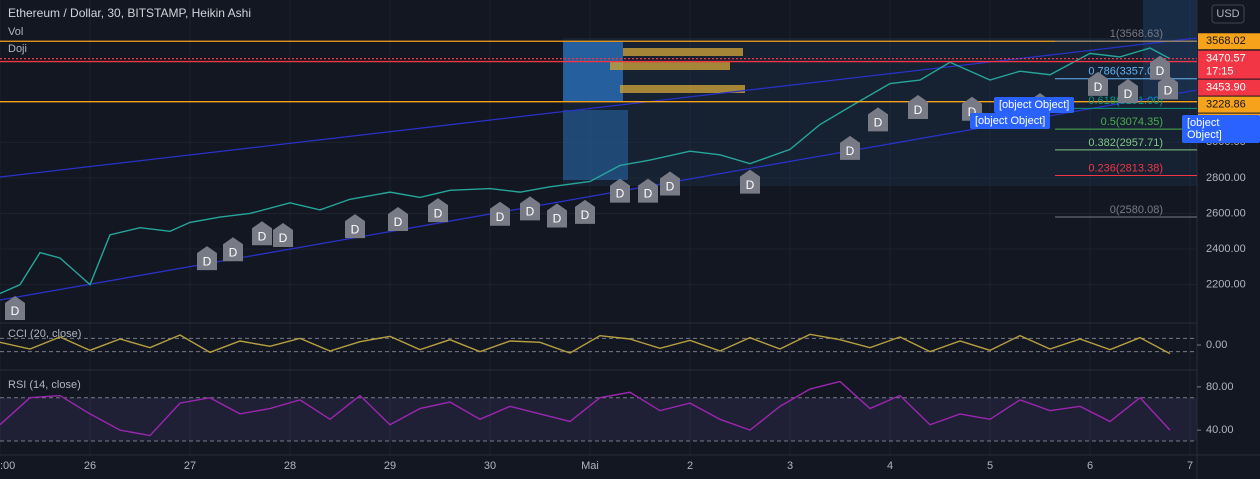 This screenshot has height=479, width=1260. I want to click on countdown: 17:15, so click(1220, 72).